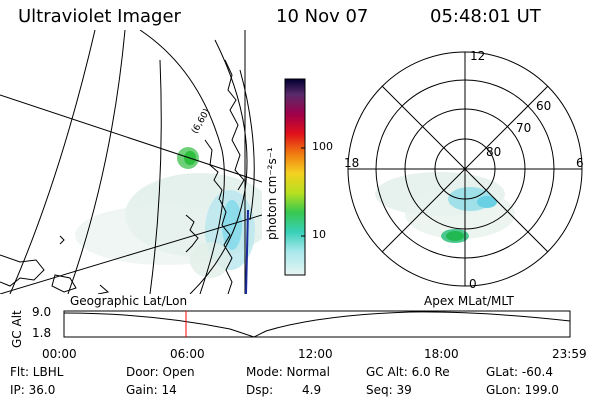 The image size is (600, 400). I want to click on gc-alt-axis-label: GC Alt, so click(17, 329).